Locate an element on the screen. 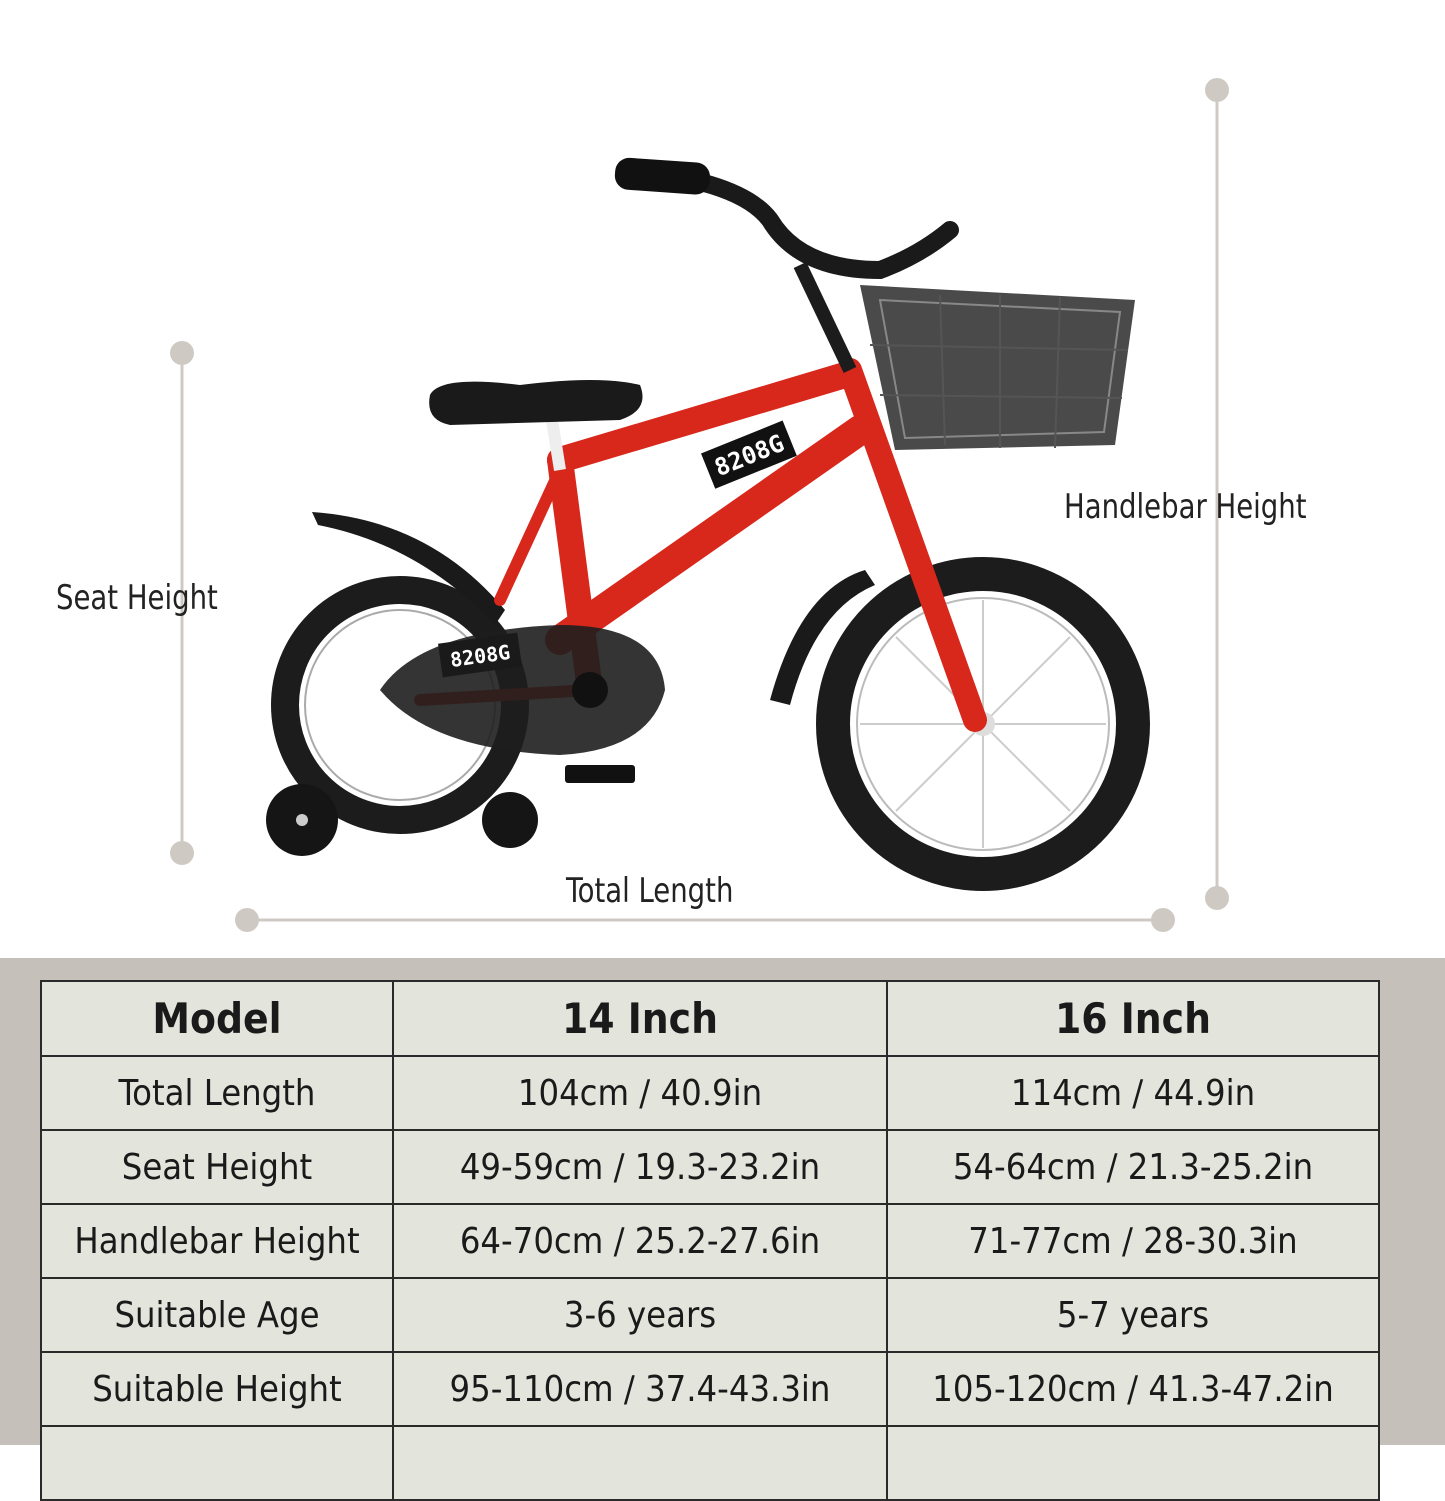 The width and height of the screenshot is (1445, 1501). row-label: Suitable Height is located at coordinates (217, 1389).